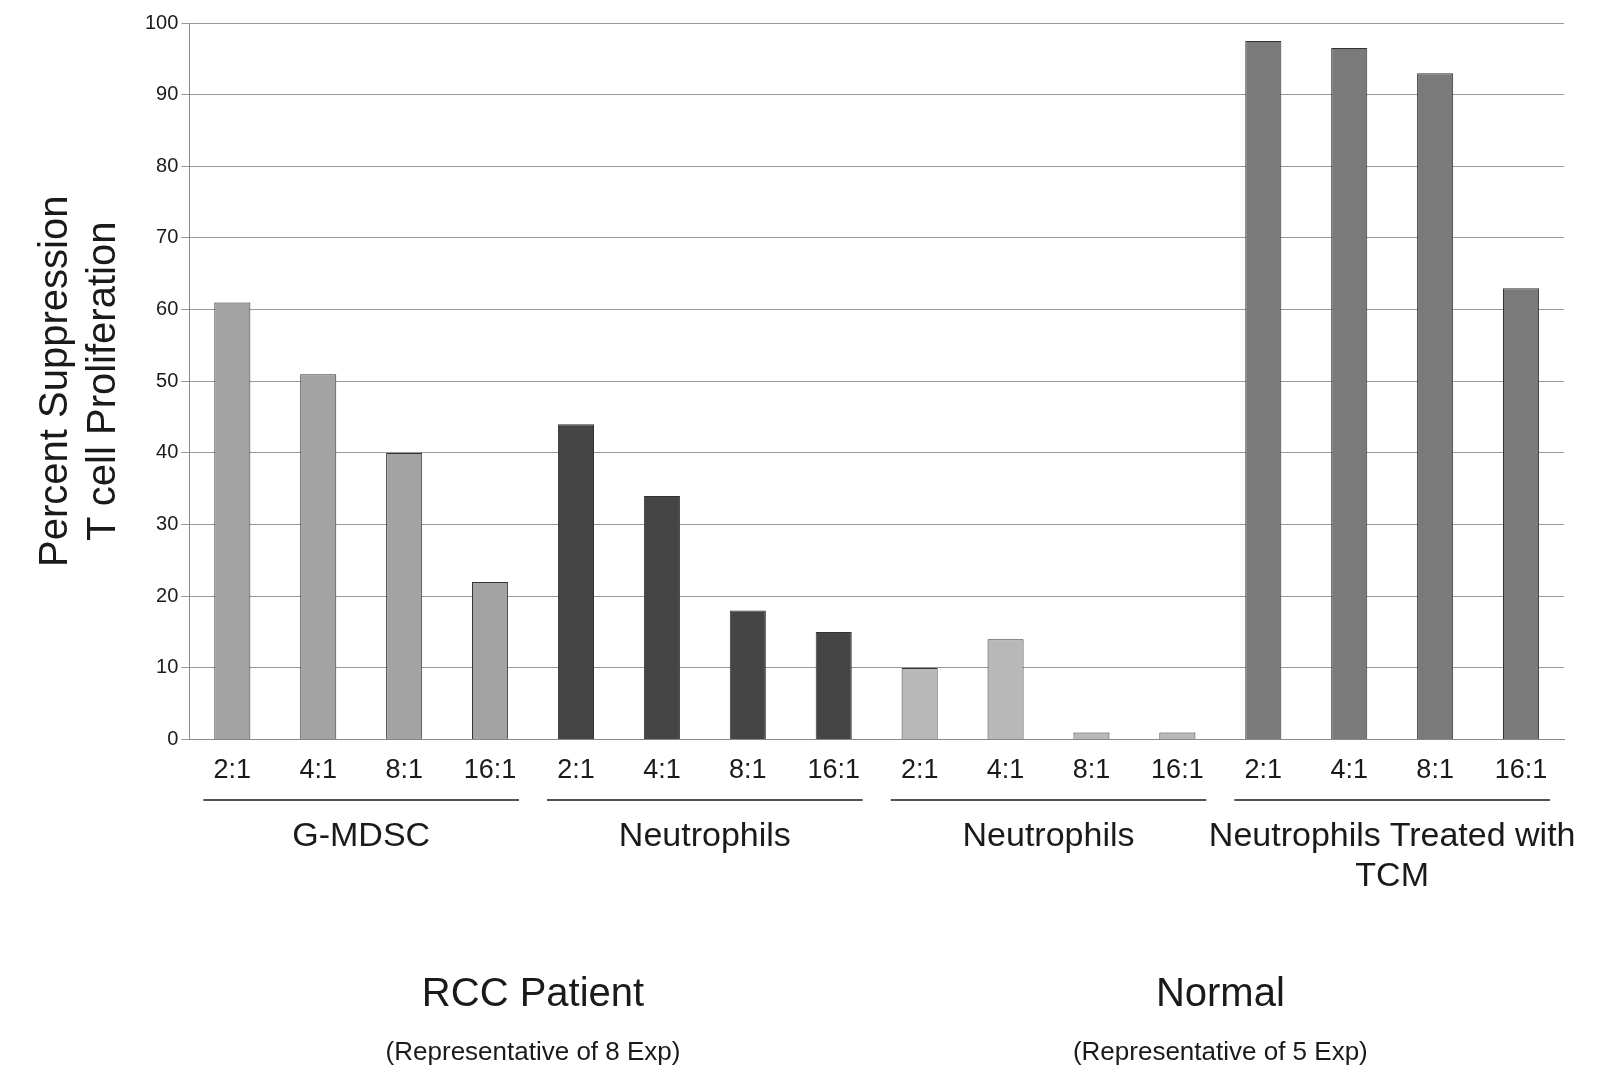  What do you see at coordinates (167, 523) in the screenshot?
I see `y-tick-label: 30` at bounding box center [167, 523].